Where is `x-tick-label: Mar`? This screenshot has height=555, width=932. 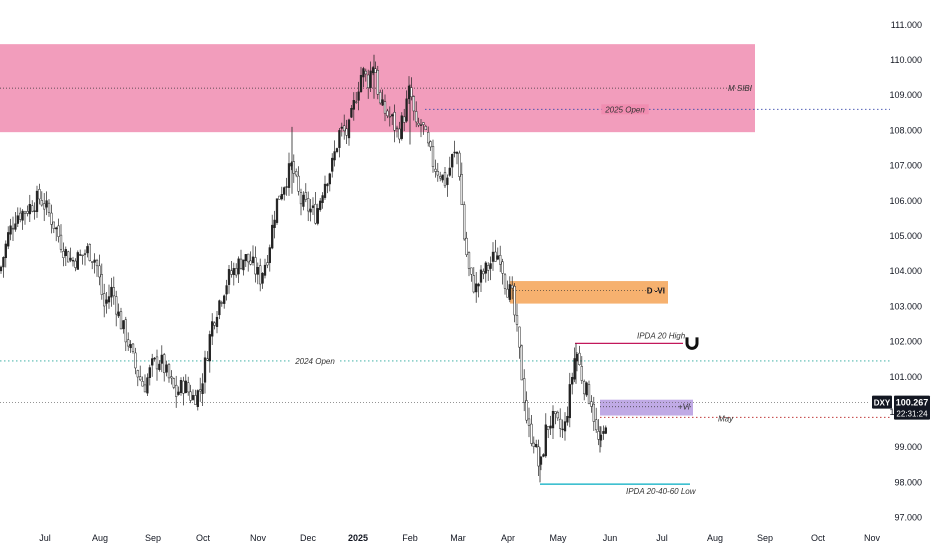
x-tick-label: Mar is located at coordinates (458, 538).